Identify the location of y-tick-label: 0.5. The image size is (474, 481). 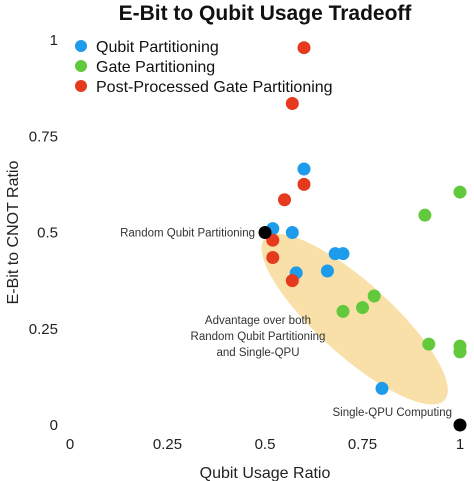
(47, 233).